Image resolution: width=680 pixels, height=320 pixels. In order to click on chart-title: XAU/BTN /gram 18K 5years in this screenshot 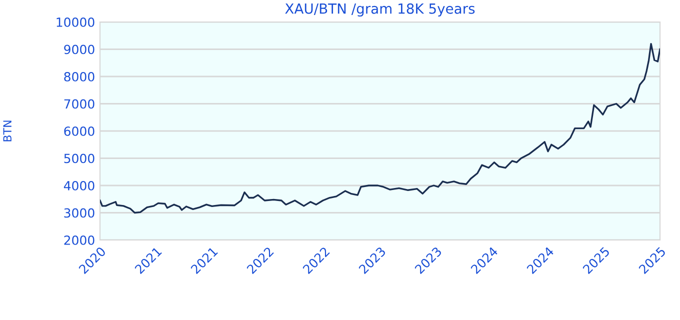, I will do `click(380, 10)`.